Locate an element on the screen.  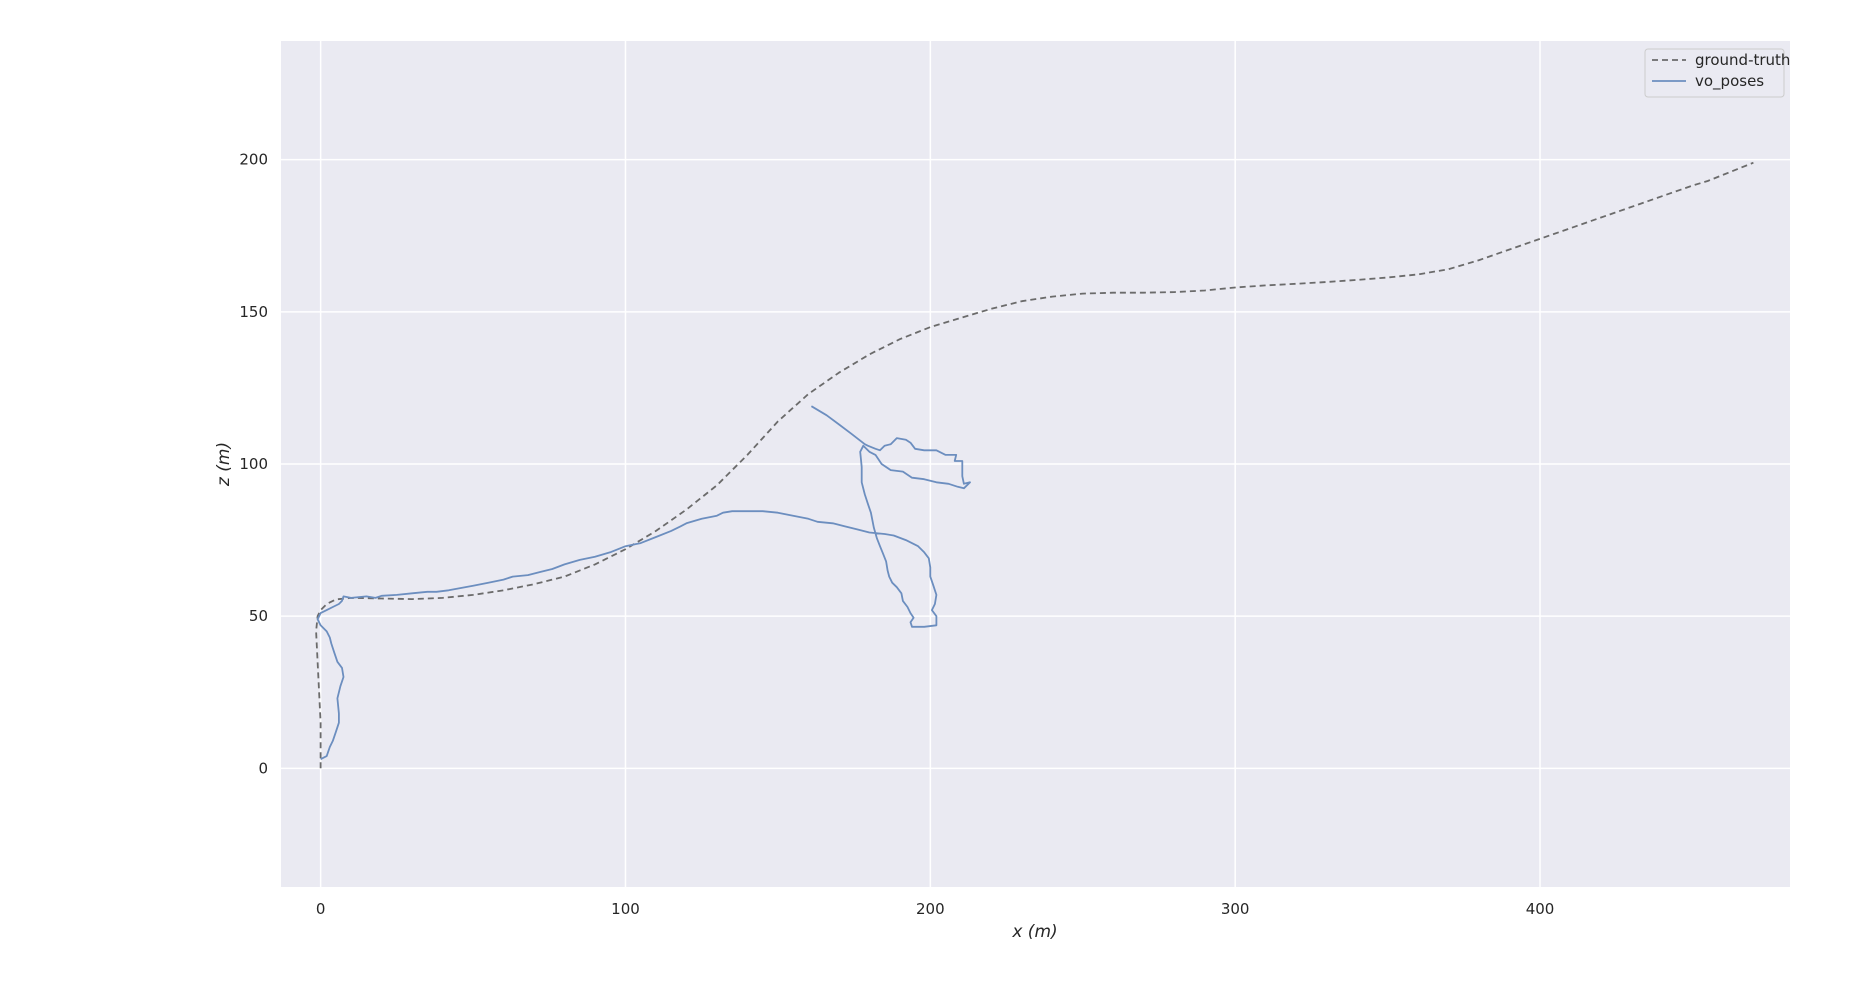
x-tick-label: 100 is located at coordinates (625, 909).